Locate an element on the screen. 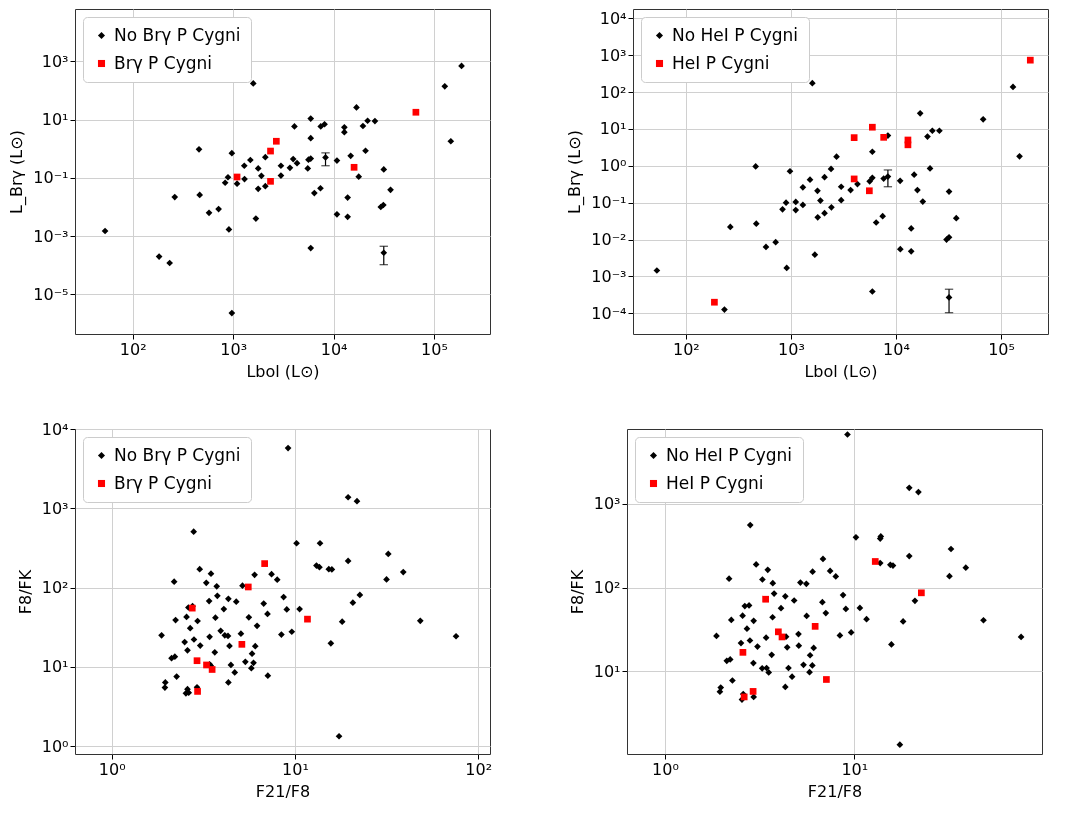 The image size is (1067, 832). y-tick-label: 10⁻⁴ is located at coordinates (609, 313).